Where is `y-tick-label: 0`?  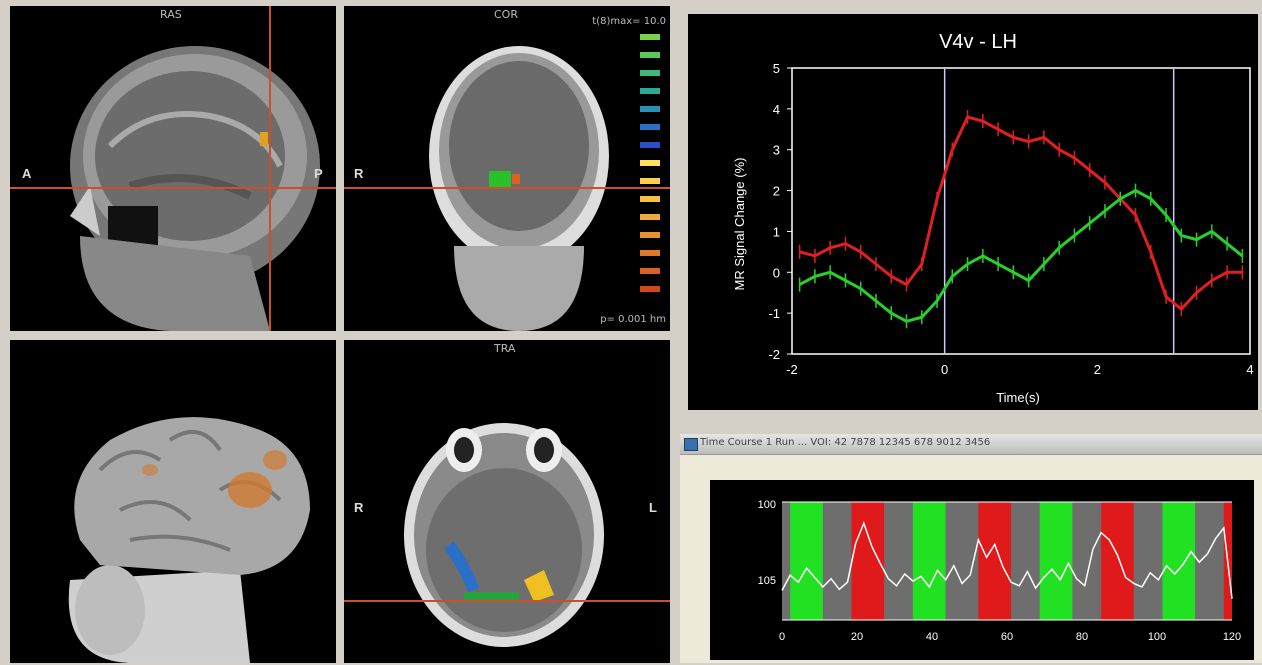 y-tick-label: 0 is located at coordinates (776, 272).